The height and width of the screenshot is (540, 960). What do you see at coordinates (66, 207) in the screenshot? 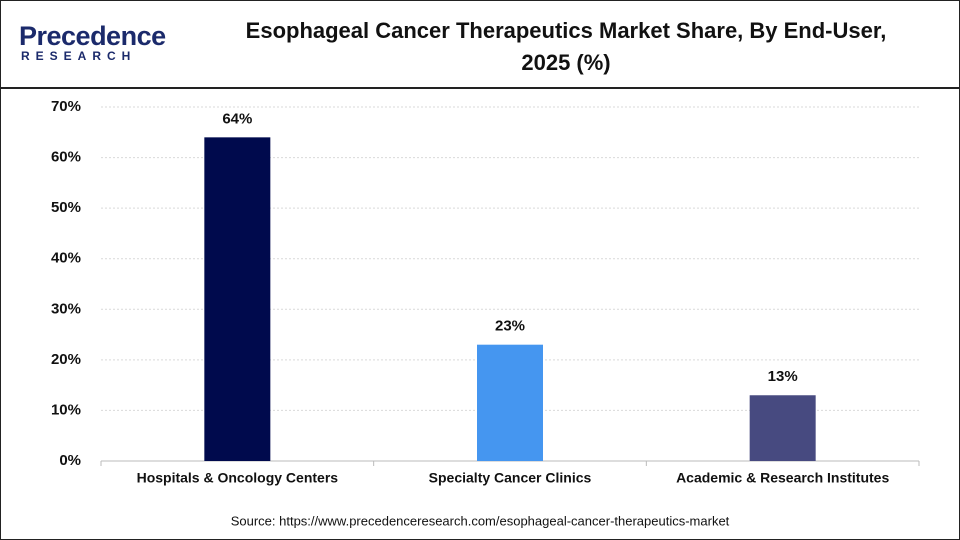
I see `y-tick-label: 50%` at bounding box center [66, 207].